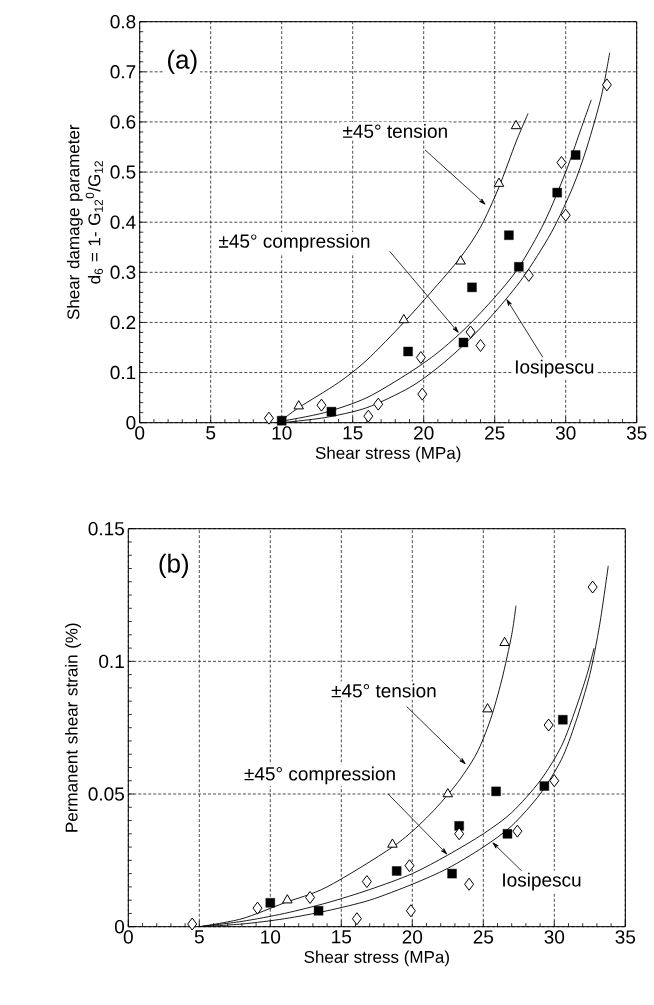 The width and height of the screenshot is (654, 1005). Describe the element at coordinates (174, 565) in the screenshot. I see `annotation: (b)` at that location.